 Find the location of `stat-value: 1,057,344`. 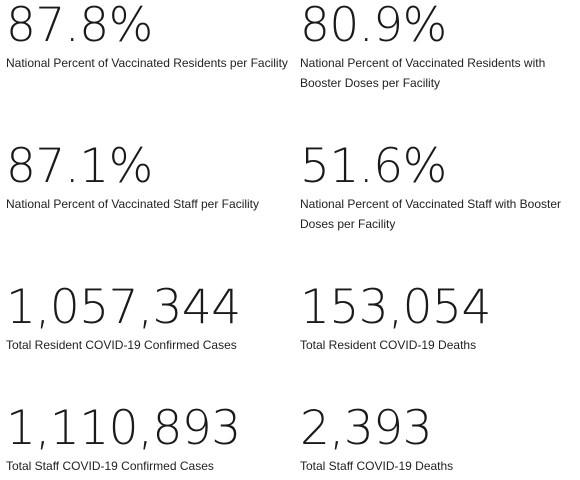

stat-value: 1,057,344 is located at coordinates (123, 307).